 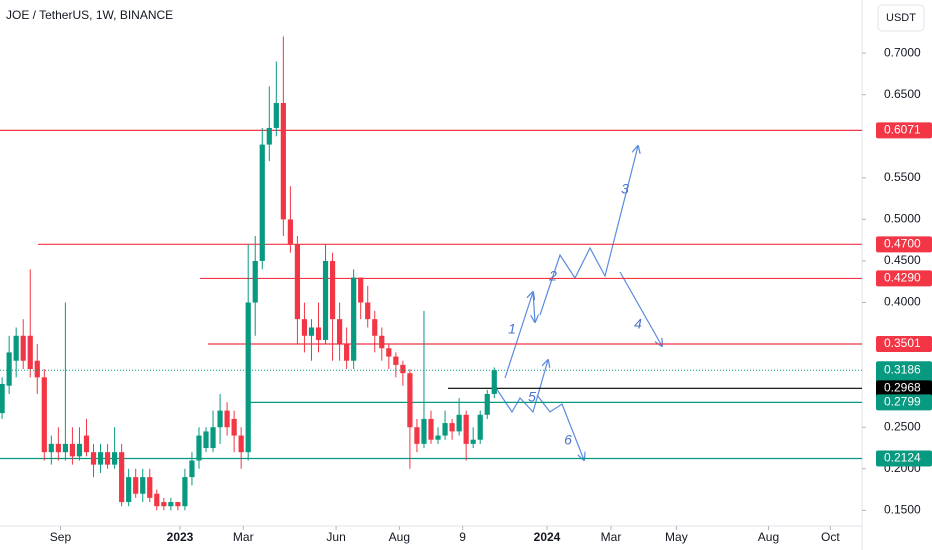 I want to click on y-tick-label: 0.6500, so click(x=902, y=94).